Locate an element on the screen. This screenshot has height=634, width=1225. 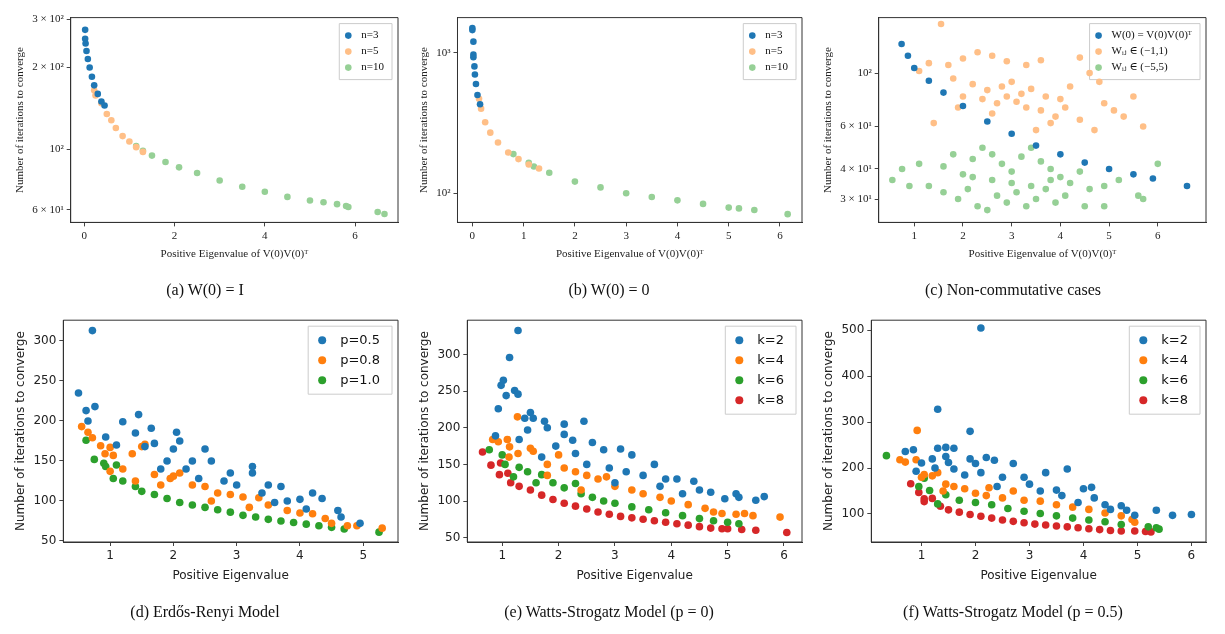
text: (a) W(0) = I is located at coordinates (205, 289).